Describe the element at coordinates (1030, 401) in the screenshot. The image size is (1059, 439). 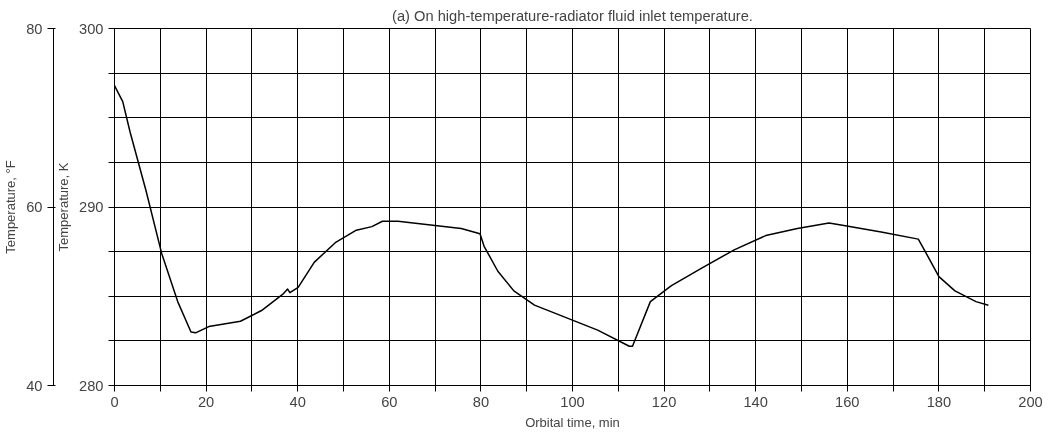
I see `x-tick-label: 200` at that location.